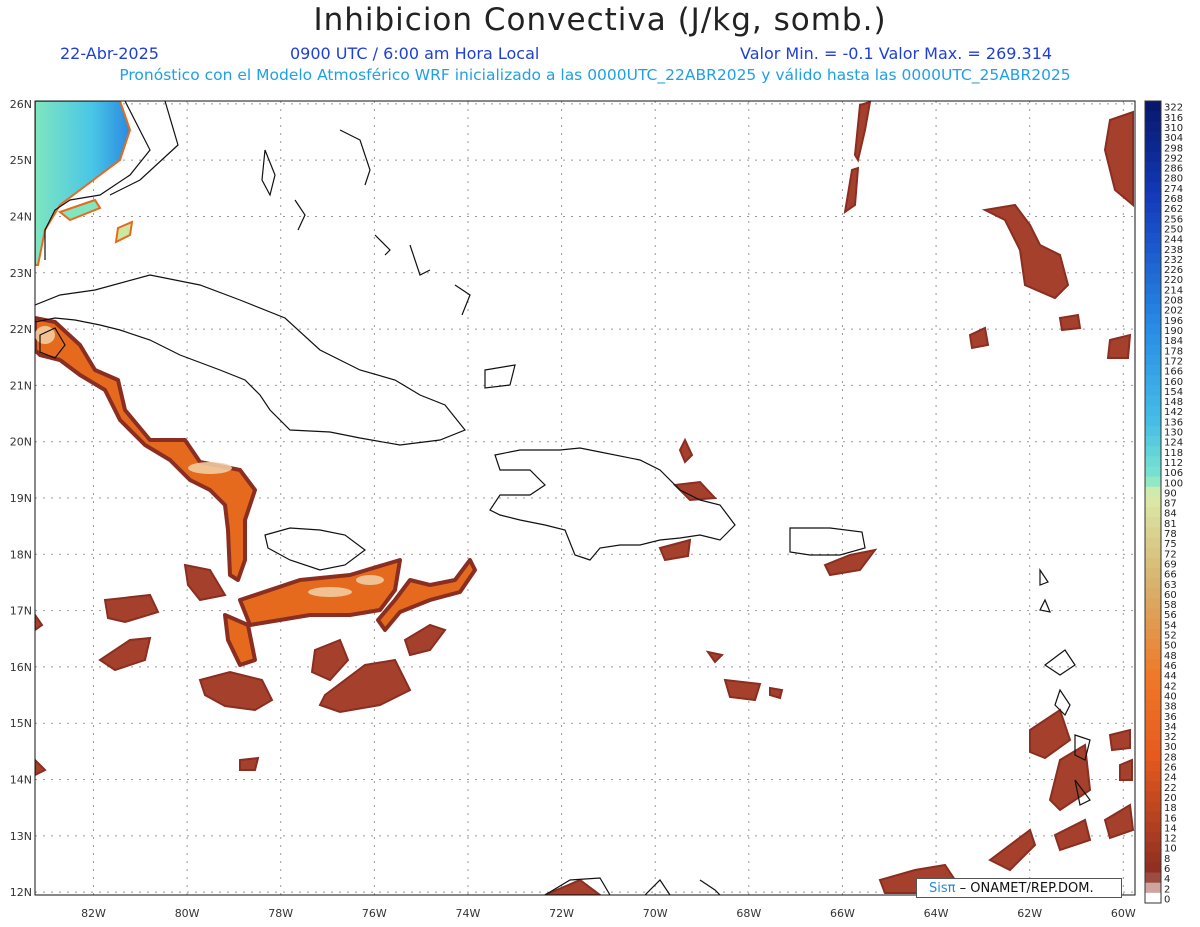 The height and width of the screenshot is (927, 1200). Describe the element at coordinates (21, 216) in the screenshot. I see `lat-tick-label: 24N` at that location.